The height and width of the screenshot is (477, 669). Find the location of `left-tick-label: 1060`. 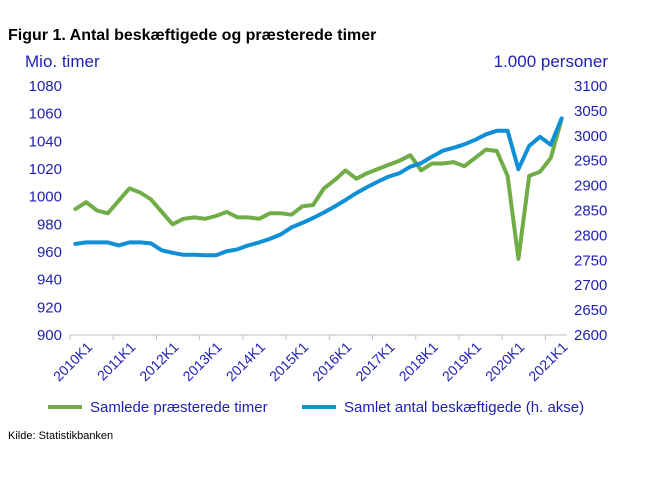

left-tick-label: 1060 is located at coordinates (45, 114).